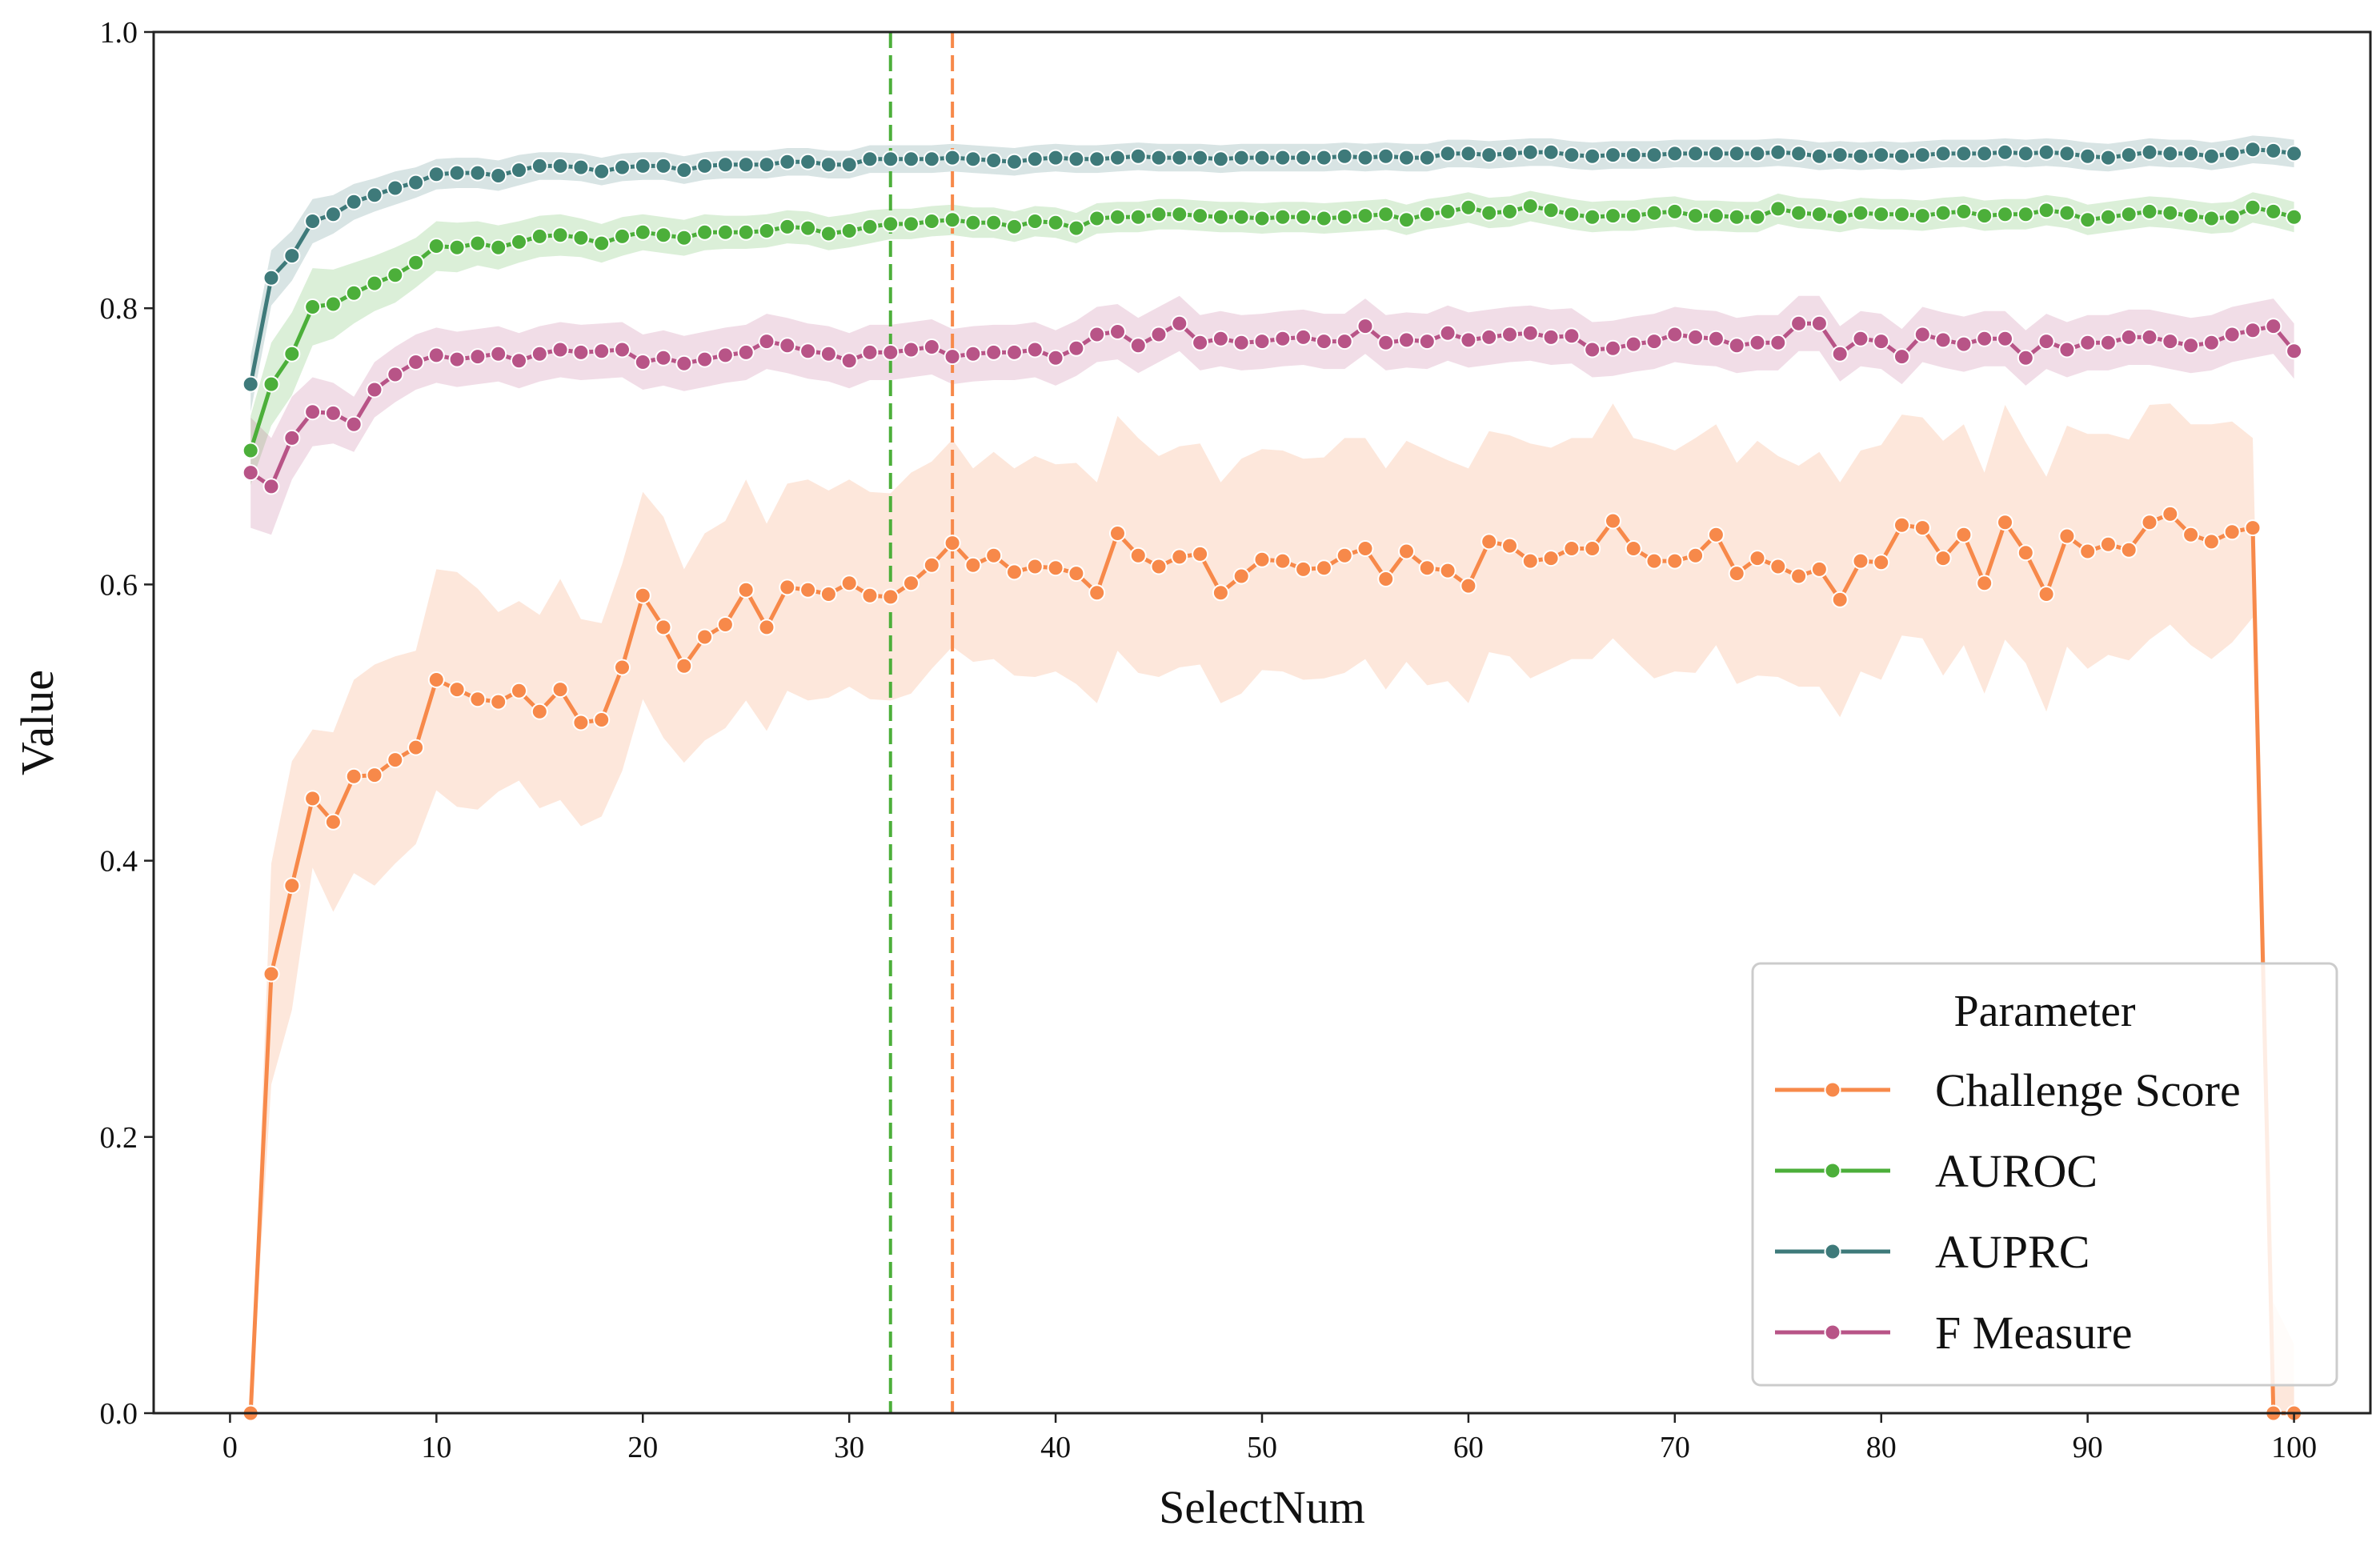  Describe the element at coordinates (1832, 1171) in the screenshot. I see `auroc-legend-marker` at that location.